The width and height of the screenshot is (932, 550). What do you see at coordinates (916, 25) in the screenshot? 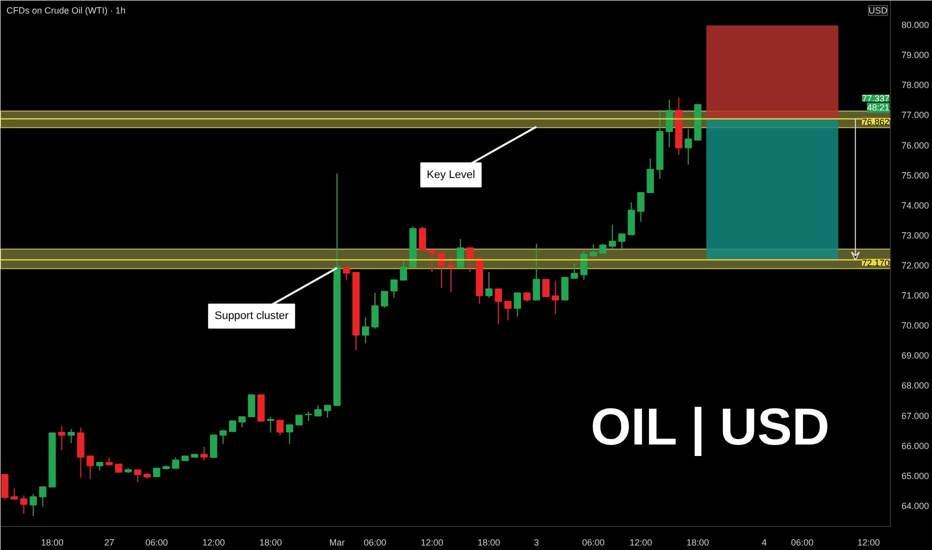
I see `y-tick-label: 80.000` at bounding box center [916, 25].